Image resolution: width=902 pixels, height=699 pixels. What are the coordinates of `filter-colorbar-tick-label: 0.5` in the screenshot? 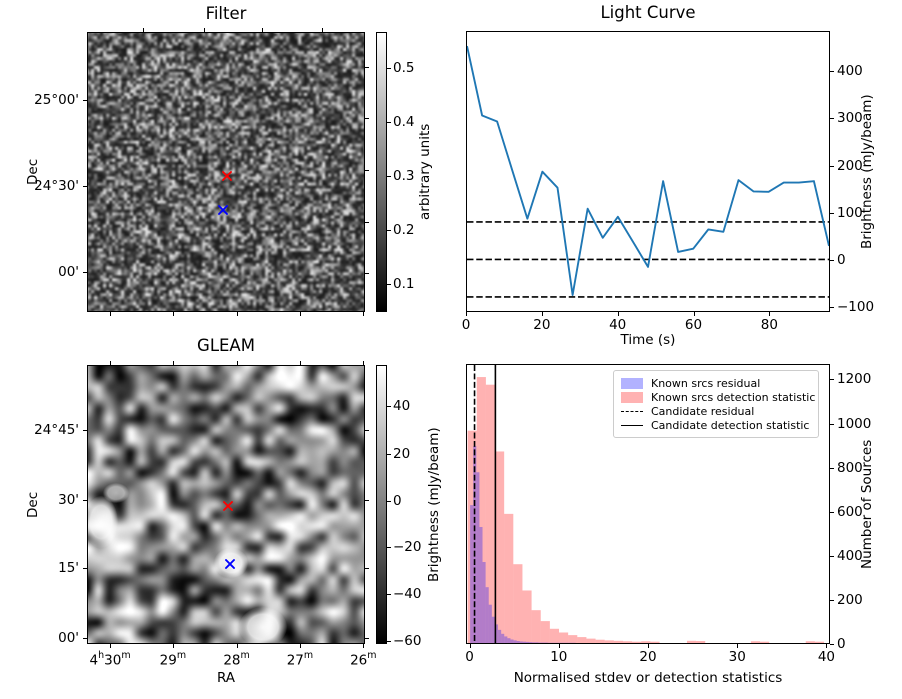 It's located at (404, 68).